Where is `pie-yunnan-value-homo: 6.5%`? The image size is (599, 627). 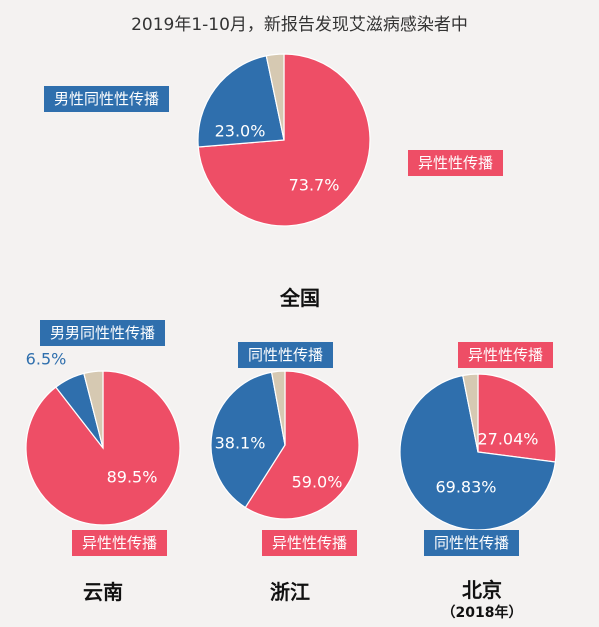
pie-yunnan-value-homo: 6.5% is located at coordinates (46, 359).